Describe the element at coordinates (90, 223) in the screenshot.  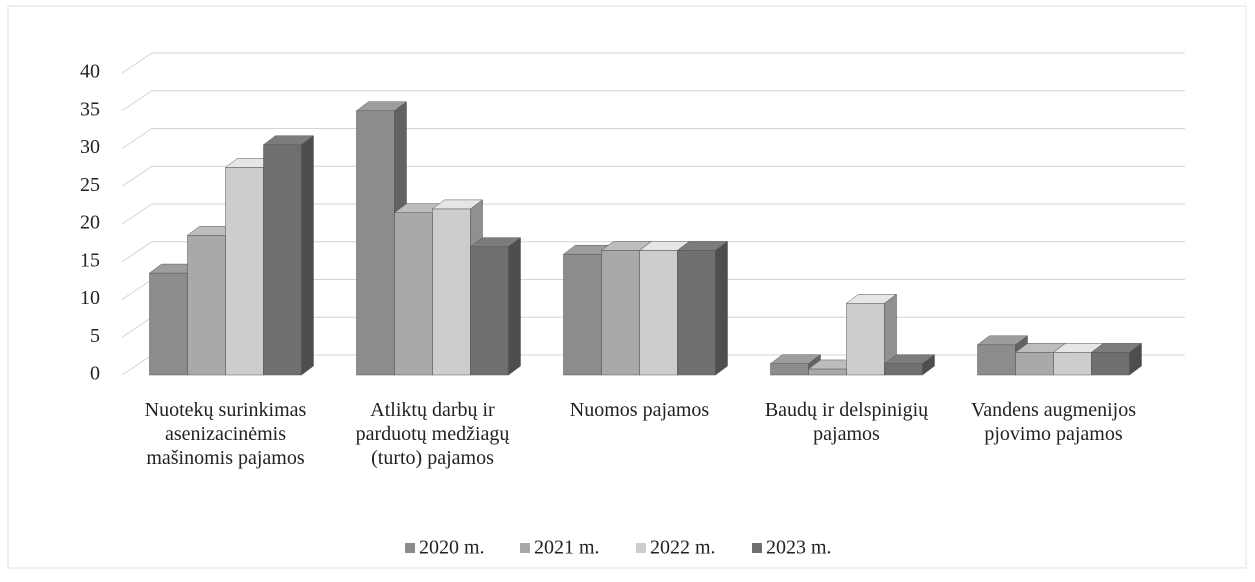
I see `y-tick-label: 20` at that location.